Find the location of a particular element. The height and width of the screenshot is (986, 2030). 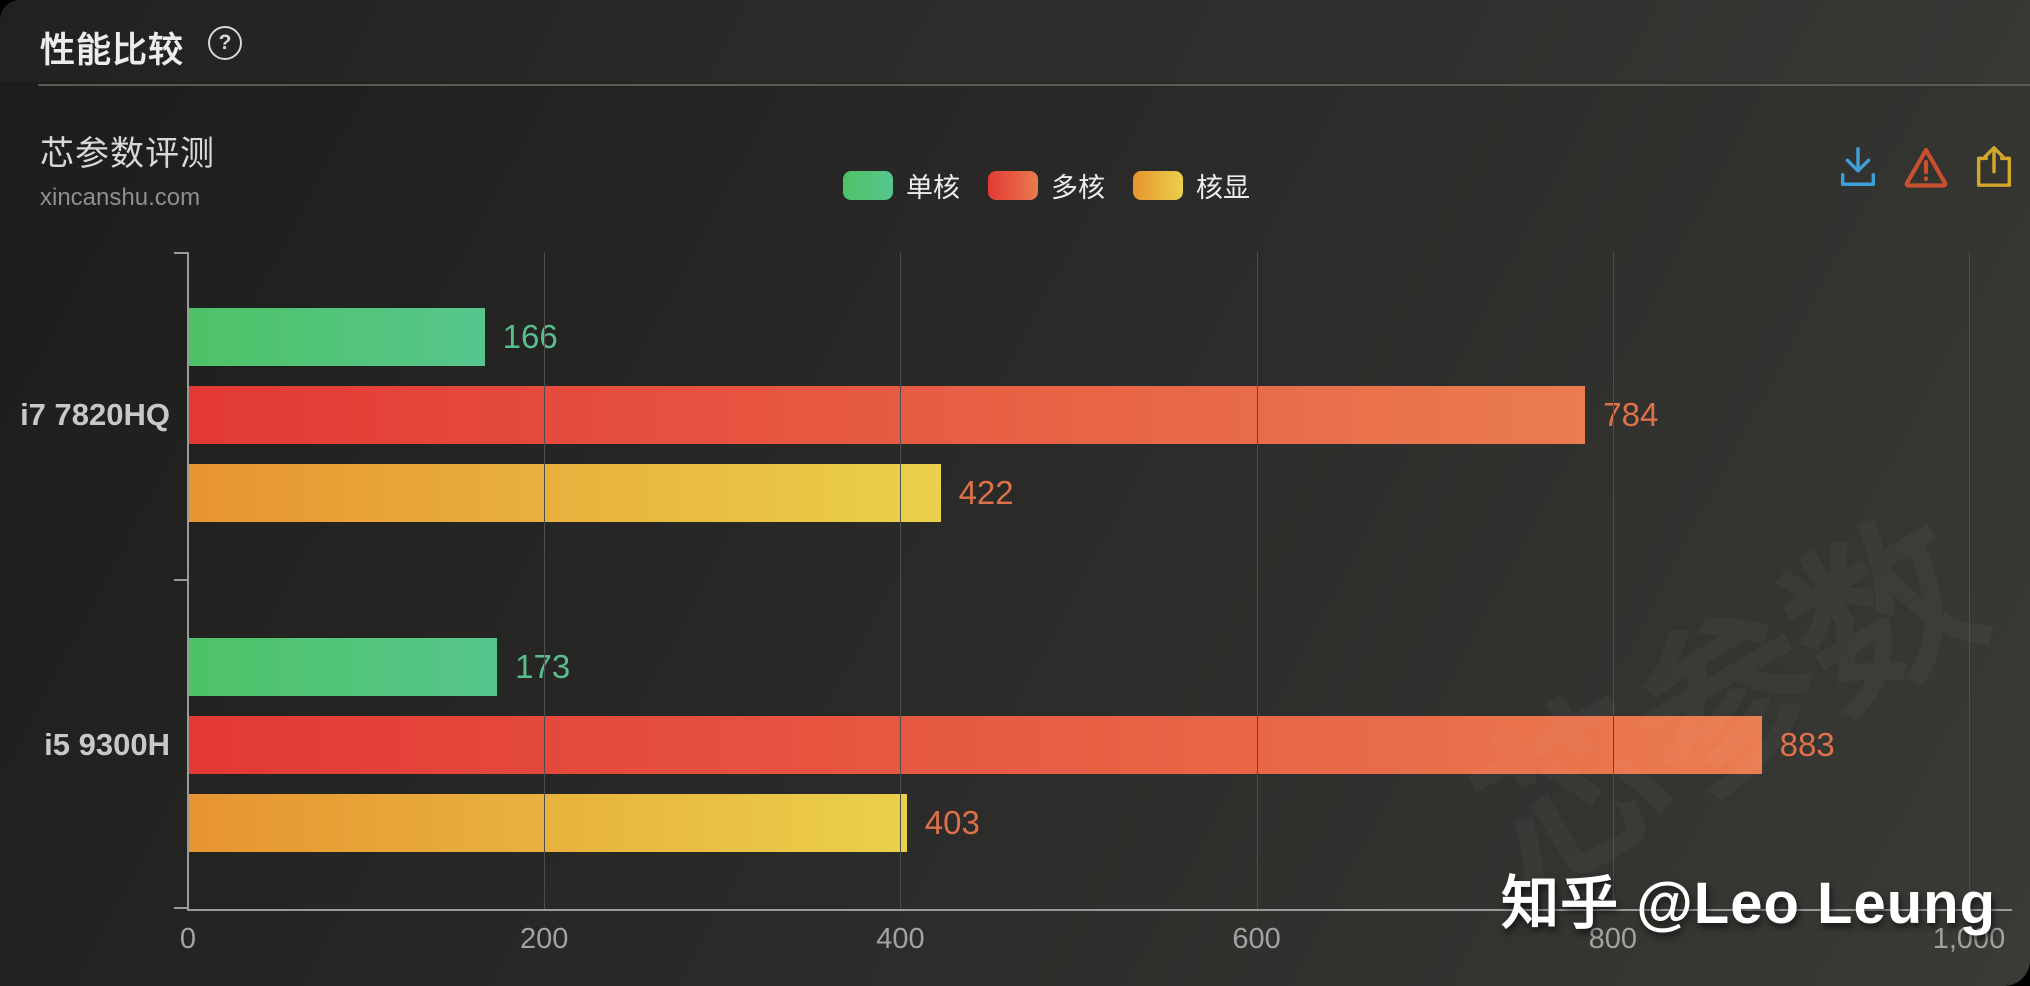

x-axis-tick-label: 1,000 is located at coordinates (1969, 939).